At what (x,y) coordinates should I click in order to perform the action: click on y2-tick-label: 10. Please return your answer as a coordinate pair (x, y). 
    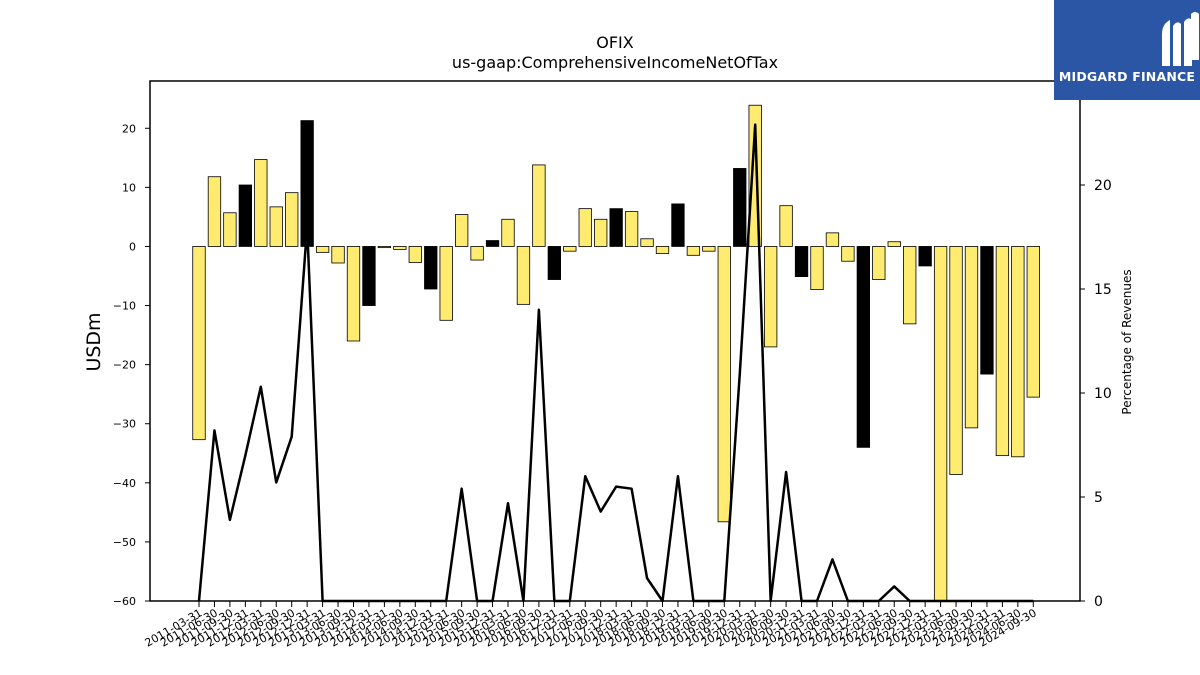
    Looking at the image, I should click on (1103, 394).